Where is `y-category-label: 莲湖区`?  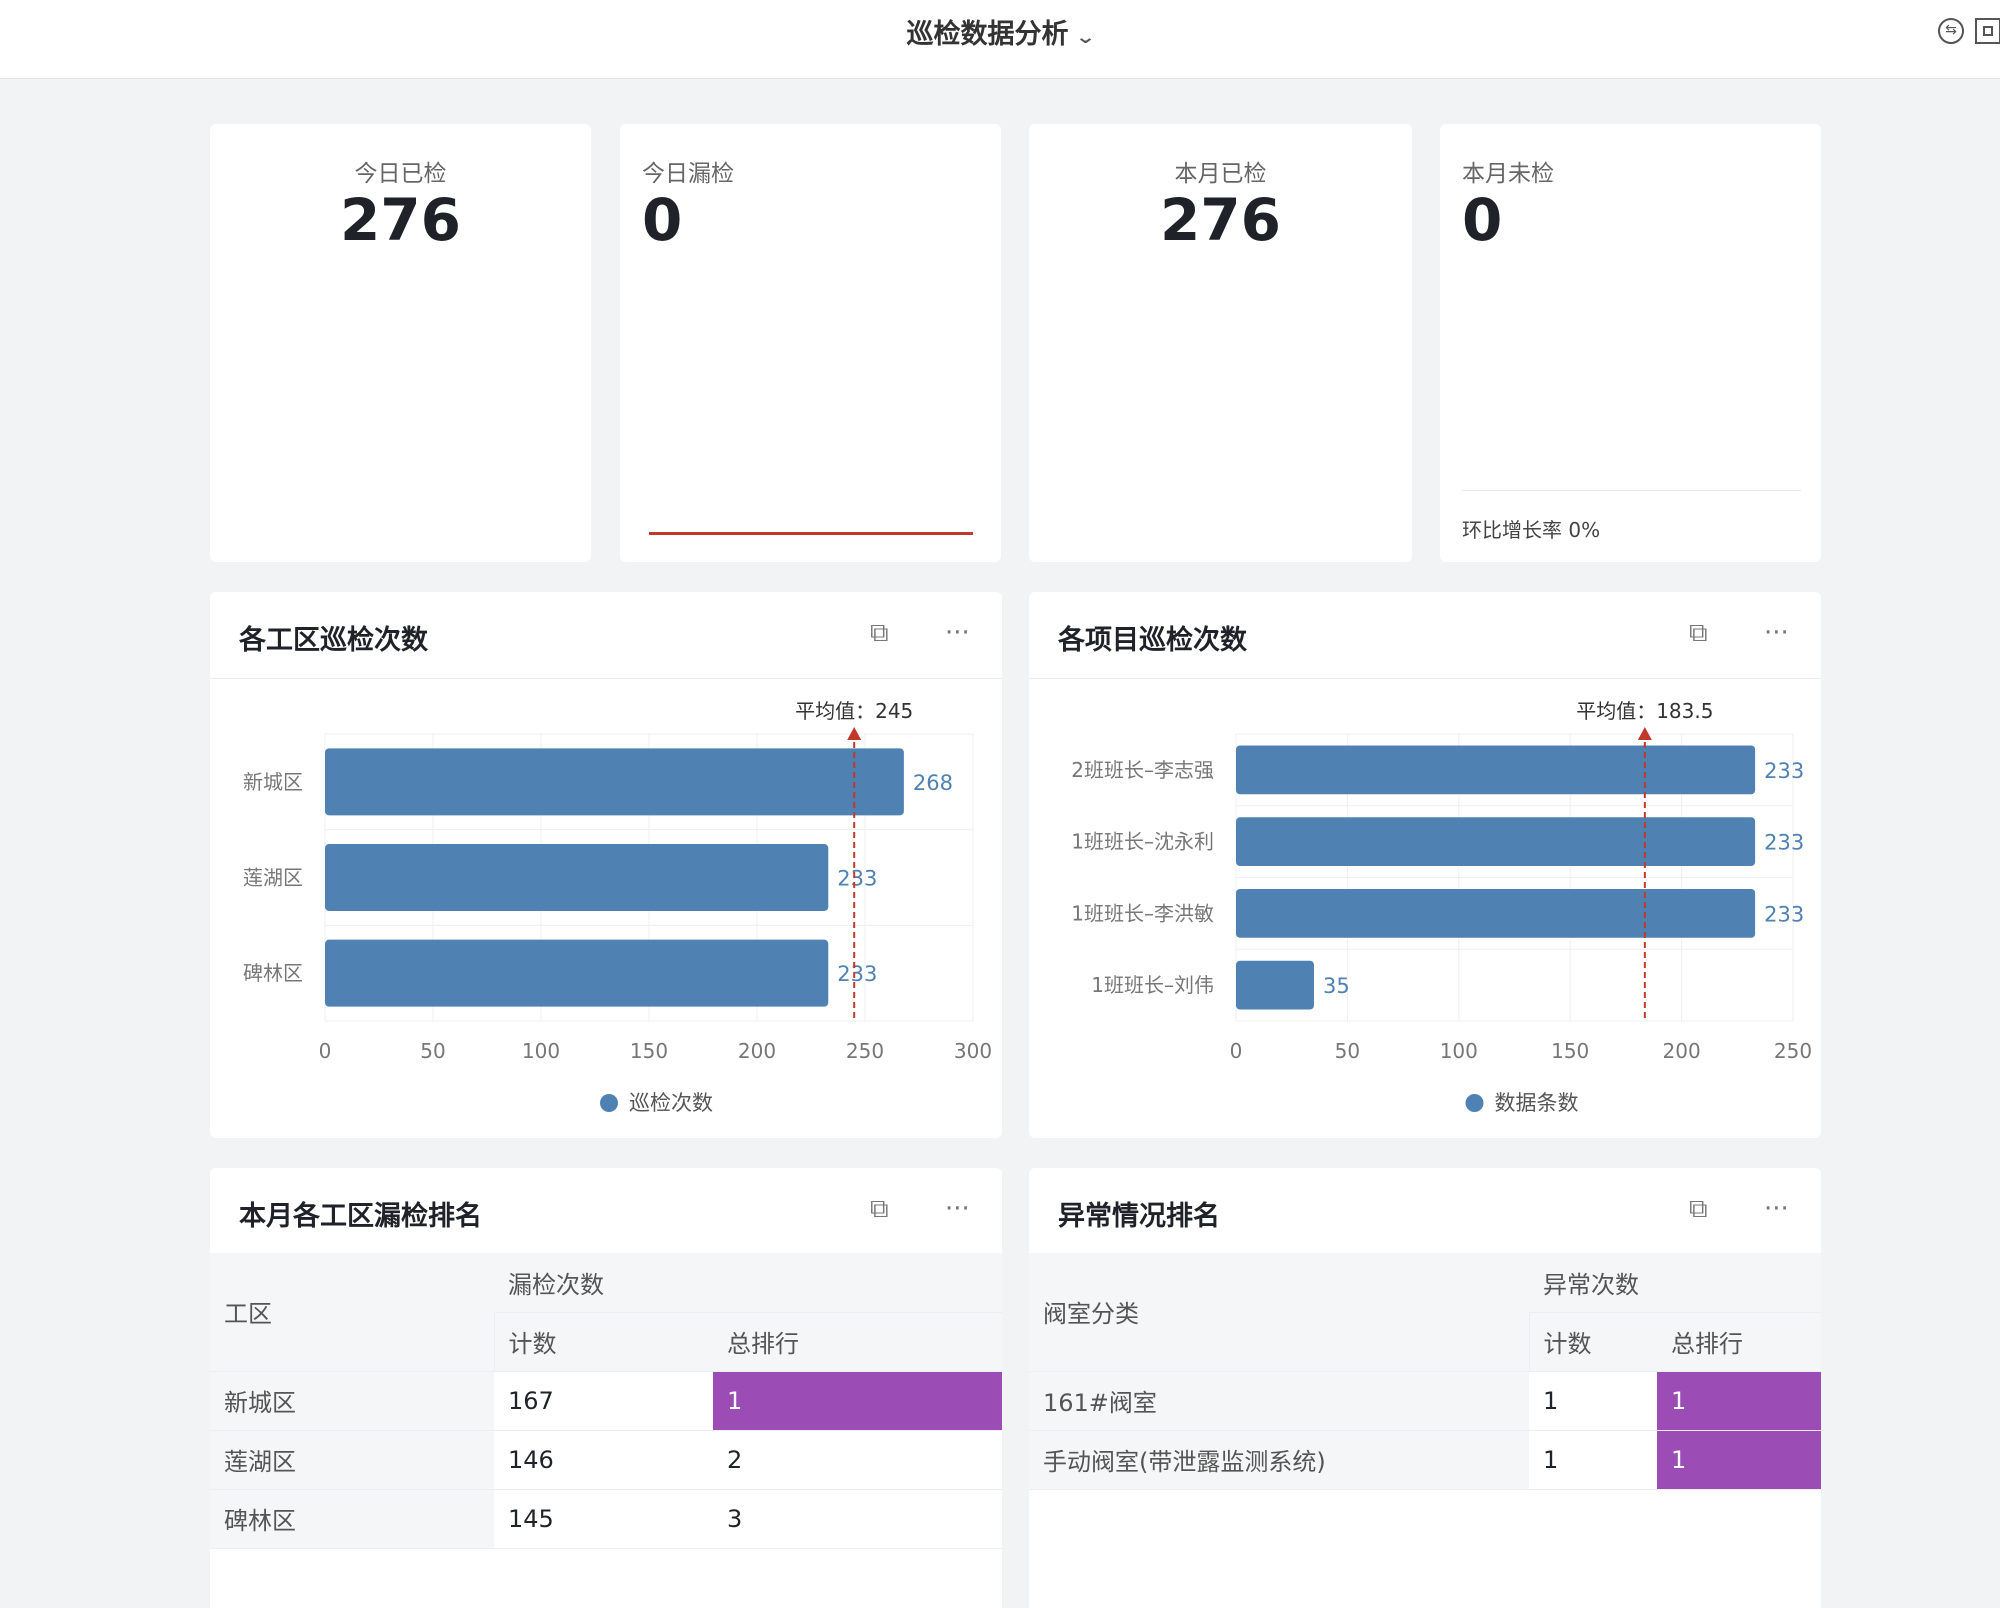
y-category-label: 莲湖区 is located at coordinates (273, 878).